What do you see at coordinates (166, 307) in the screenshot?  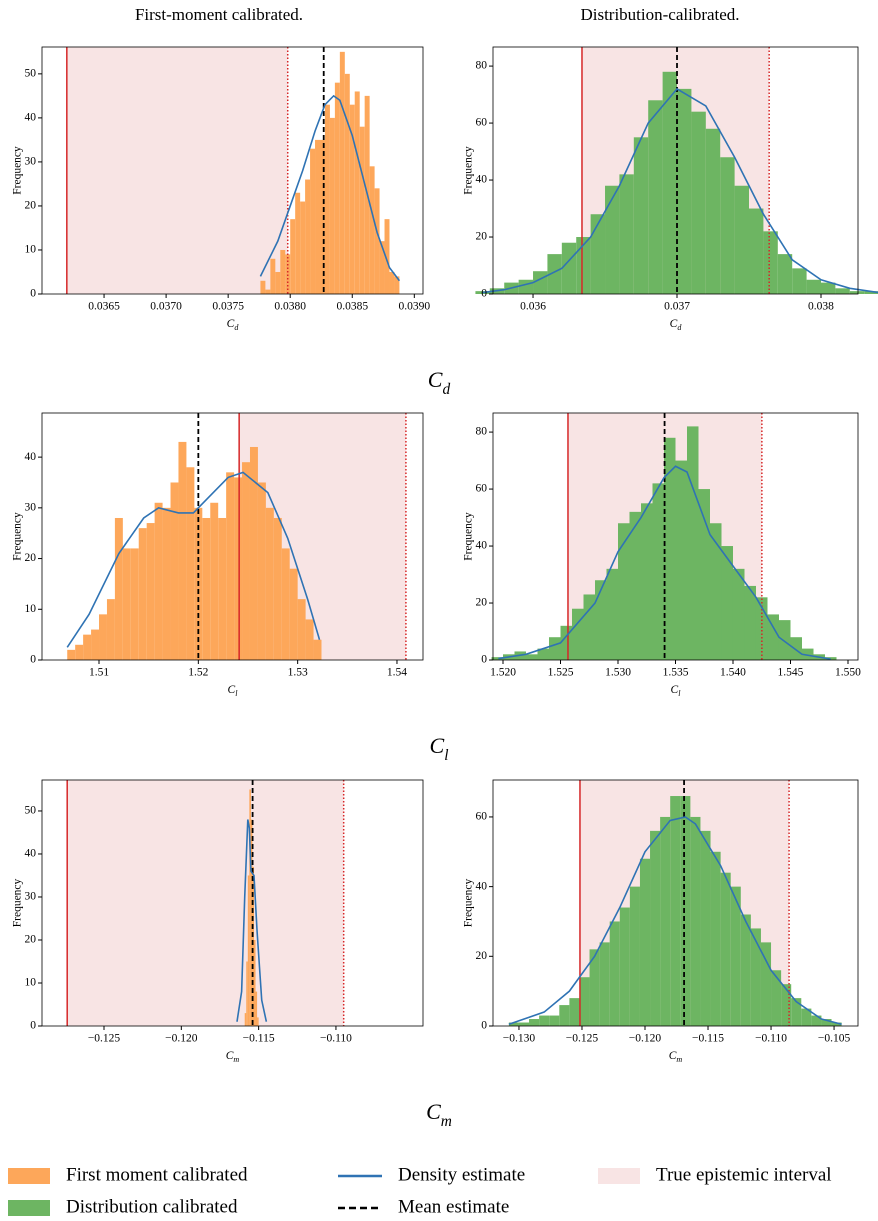 I see `x-tick-label: 0.0370` at bounding box center [166, 307].